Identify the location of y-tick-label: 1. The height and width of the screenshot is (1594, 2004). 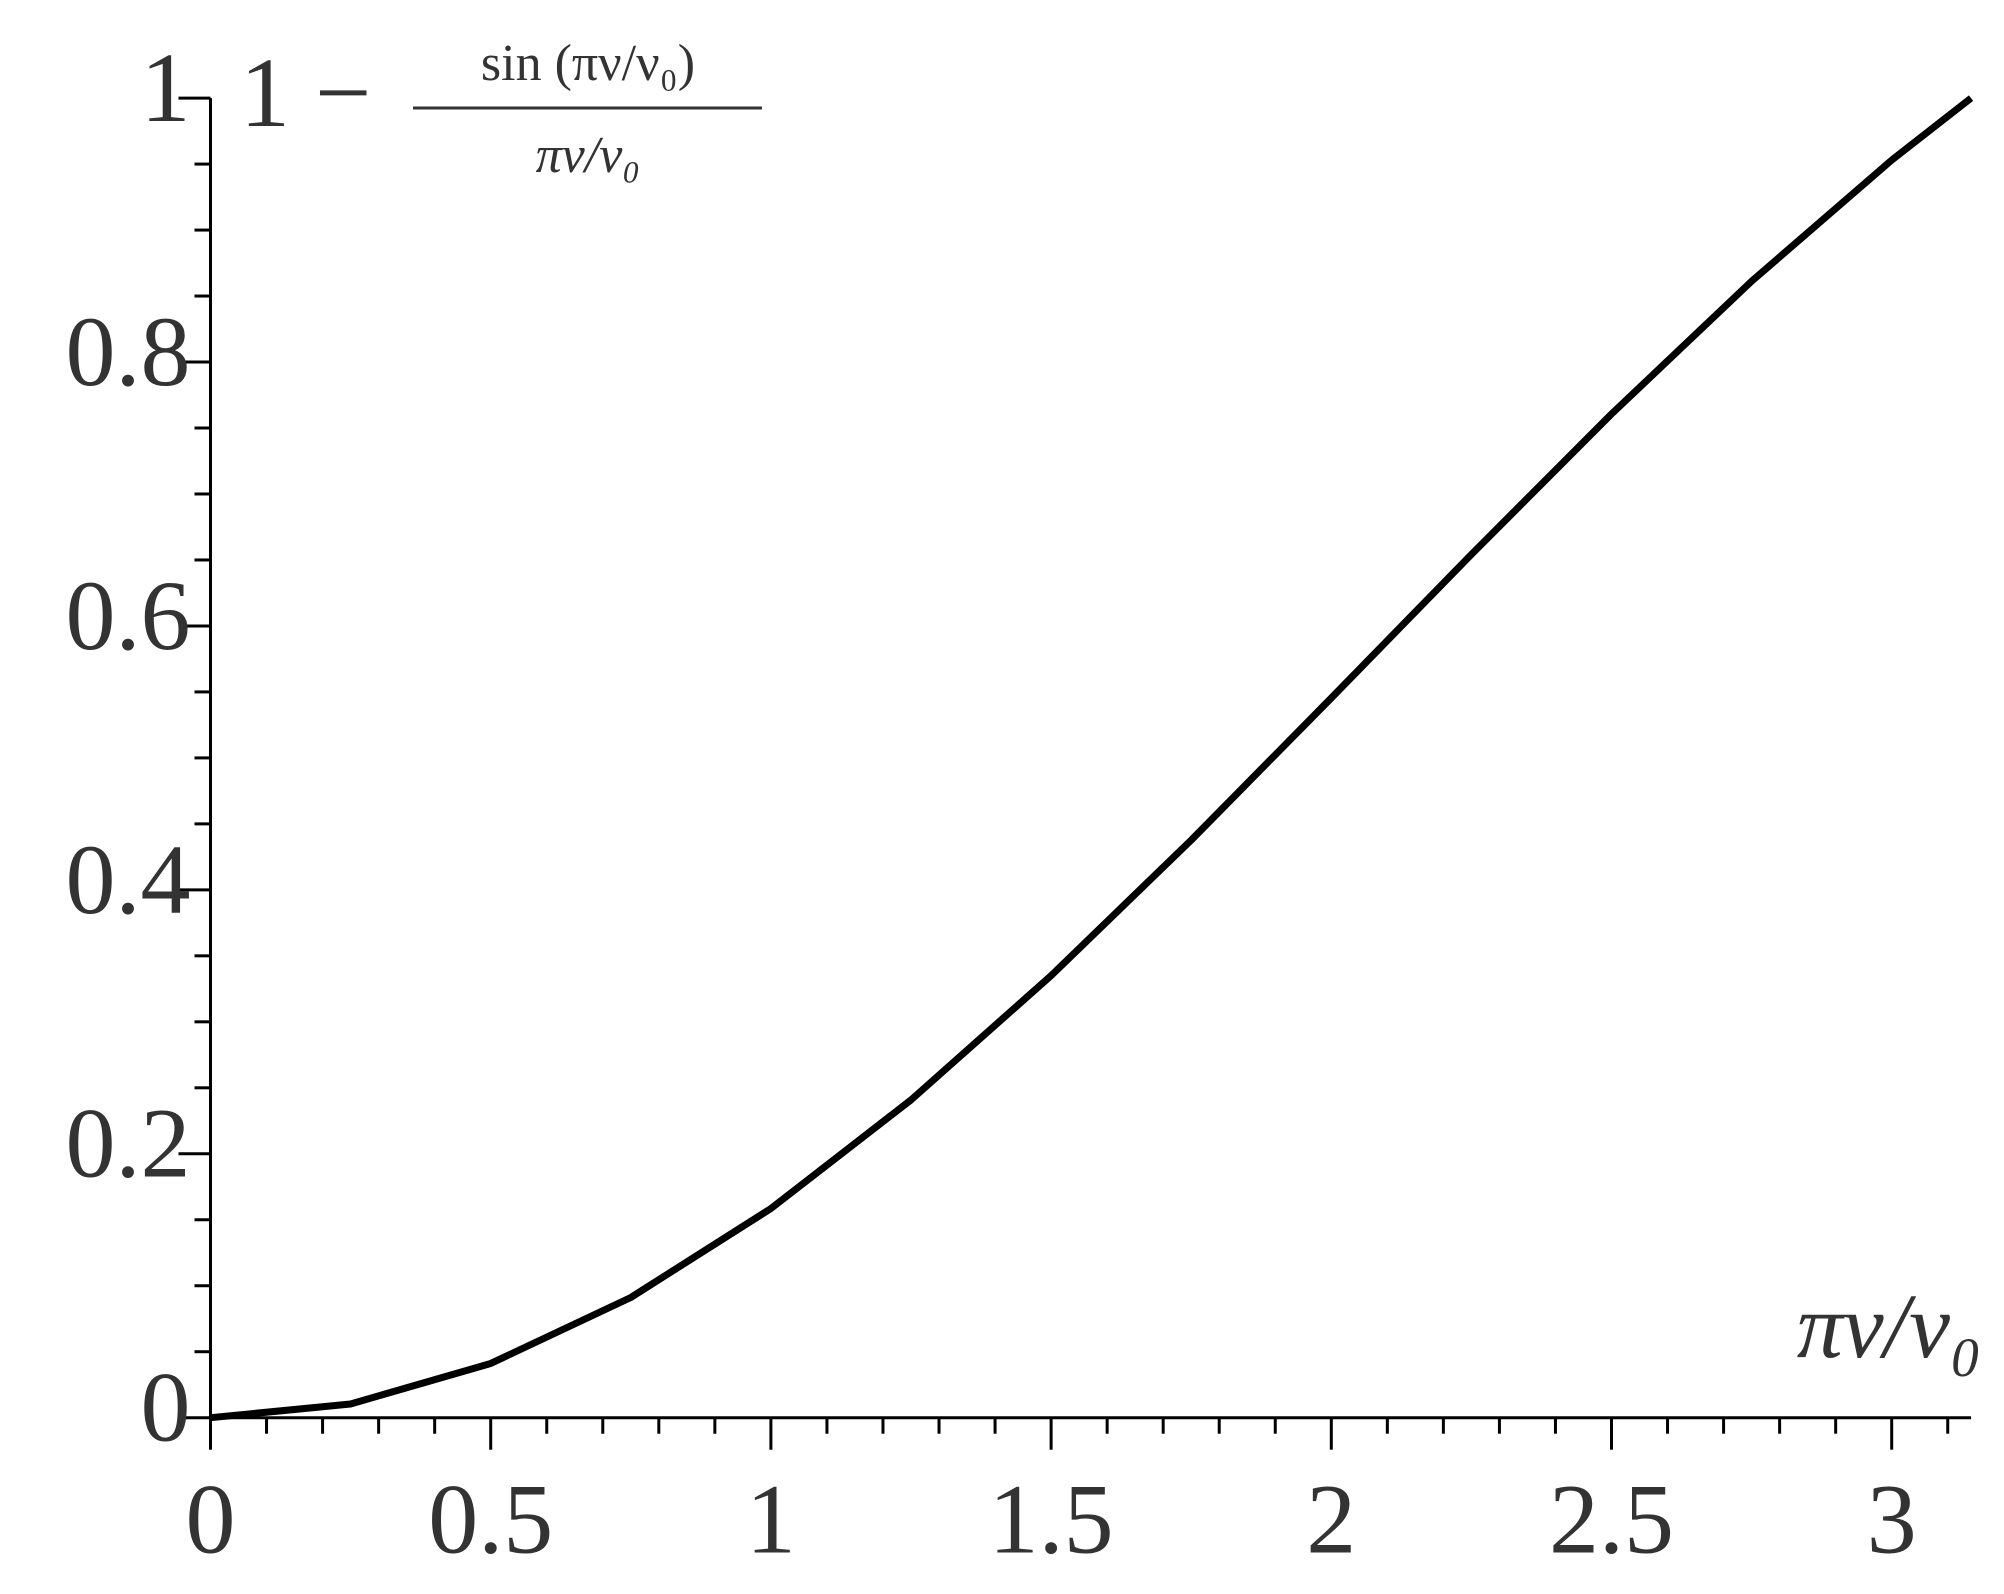
(166, 87).